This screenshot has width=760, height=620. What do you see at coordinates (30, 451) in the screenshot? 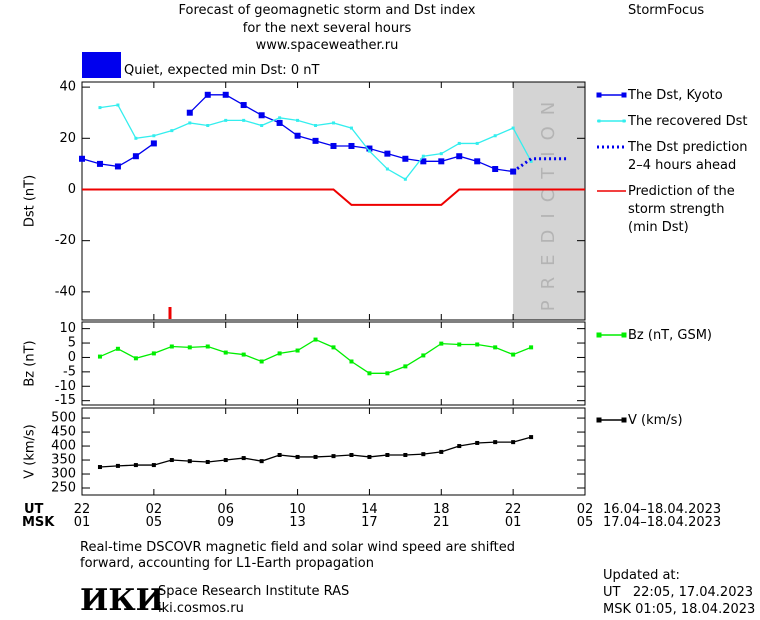
I see `y-axis-label: V (km/s)` at bounding box center [30, 451].